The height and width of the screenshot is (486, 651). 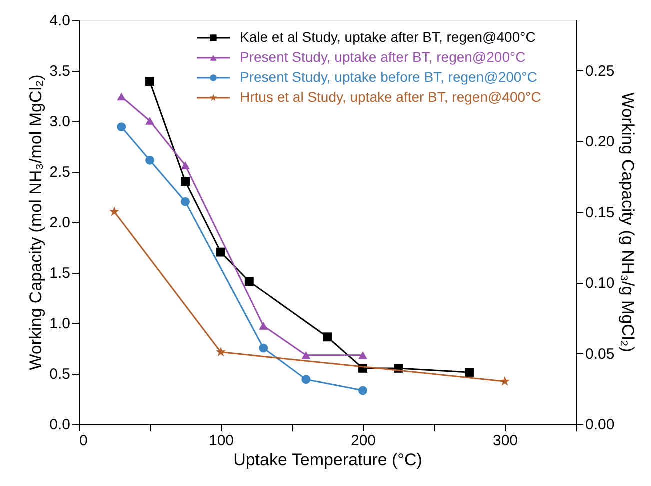 What do you see at coordinates (60, 374) in the screenshot?
I see `y-tick-label: 0.5` at bounding box center [60, 374].